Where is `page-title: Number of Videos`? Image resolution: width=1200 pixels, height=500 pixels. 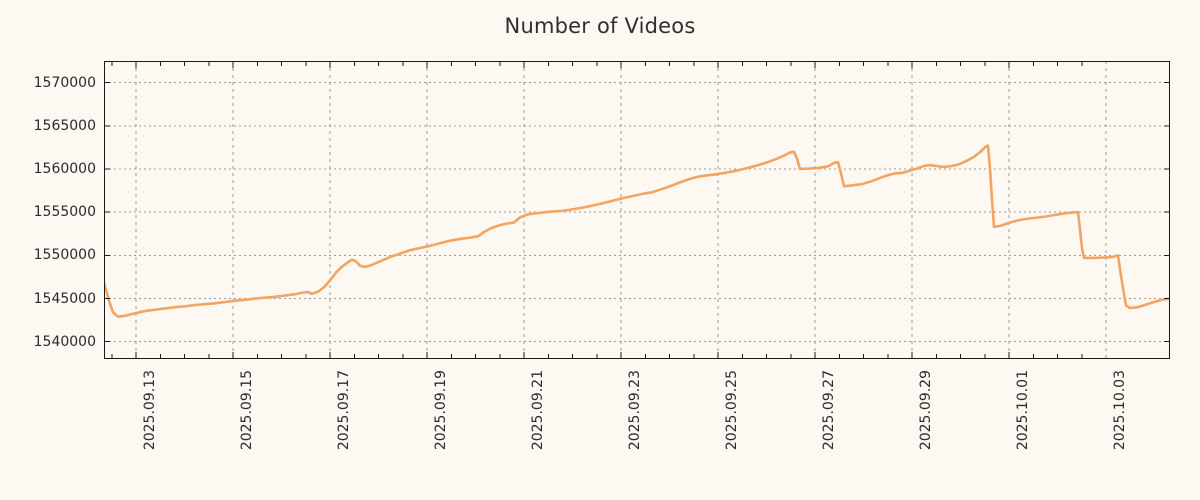 page-title: Number of Videos is located at coordinates (600, 26).